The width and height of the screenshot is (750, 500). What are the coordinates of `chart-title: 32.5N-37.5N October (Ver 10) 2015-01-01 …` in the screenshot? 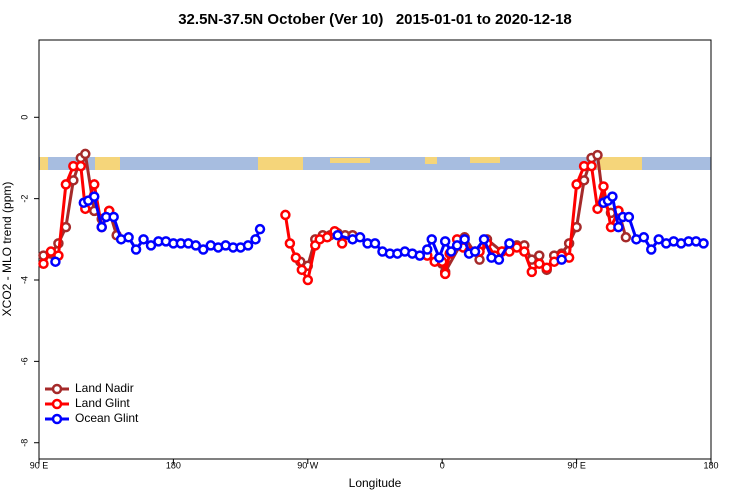 It's located at (375, 19).